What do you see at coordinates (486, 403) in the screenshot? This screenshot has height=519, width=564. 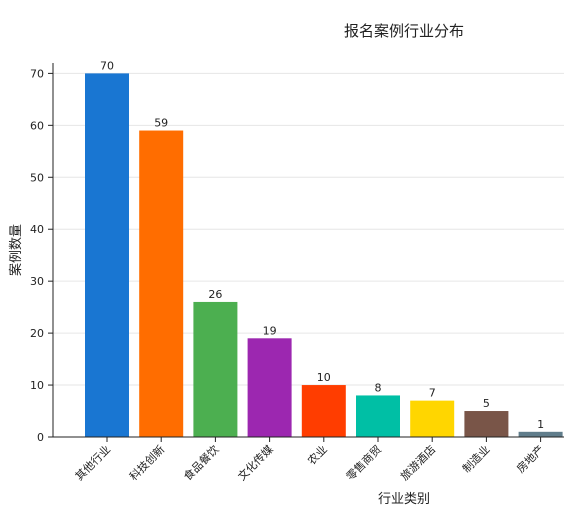 I see `bar-value-label: 5` at bounding box center [486, 403].